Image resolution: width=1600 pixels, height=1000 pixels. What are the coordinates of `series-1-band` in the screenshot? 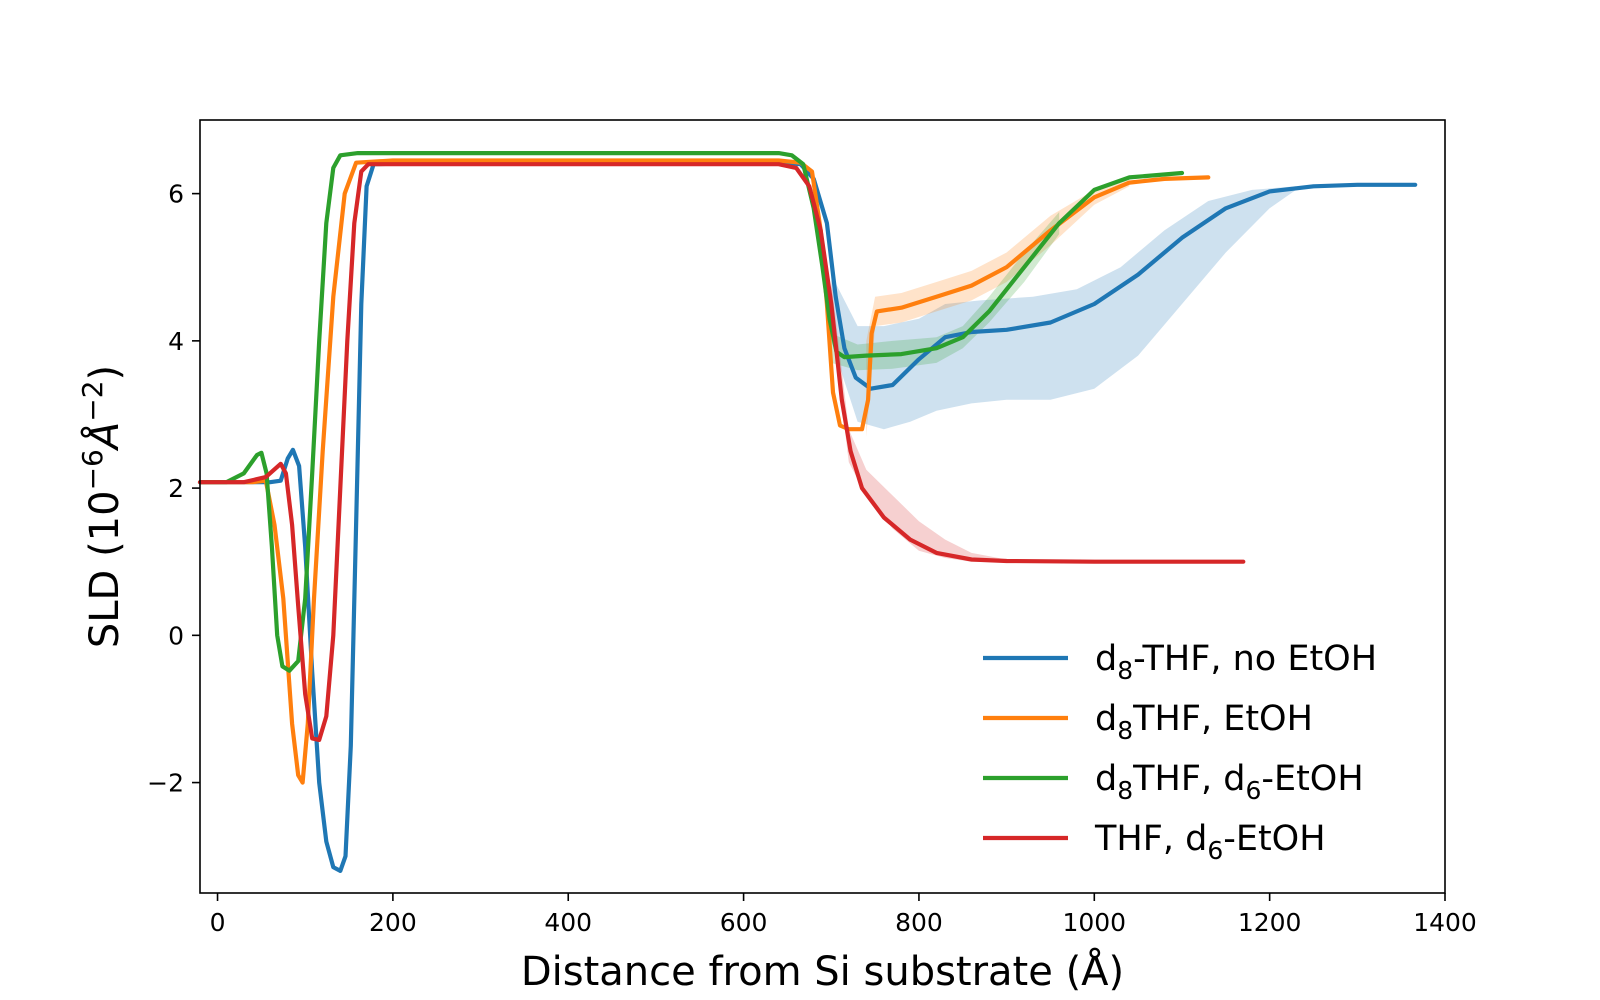 It's located at (1063, 308).